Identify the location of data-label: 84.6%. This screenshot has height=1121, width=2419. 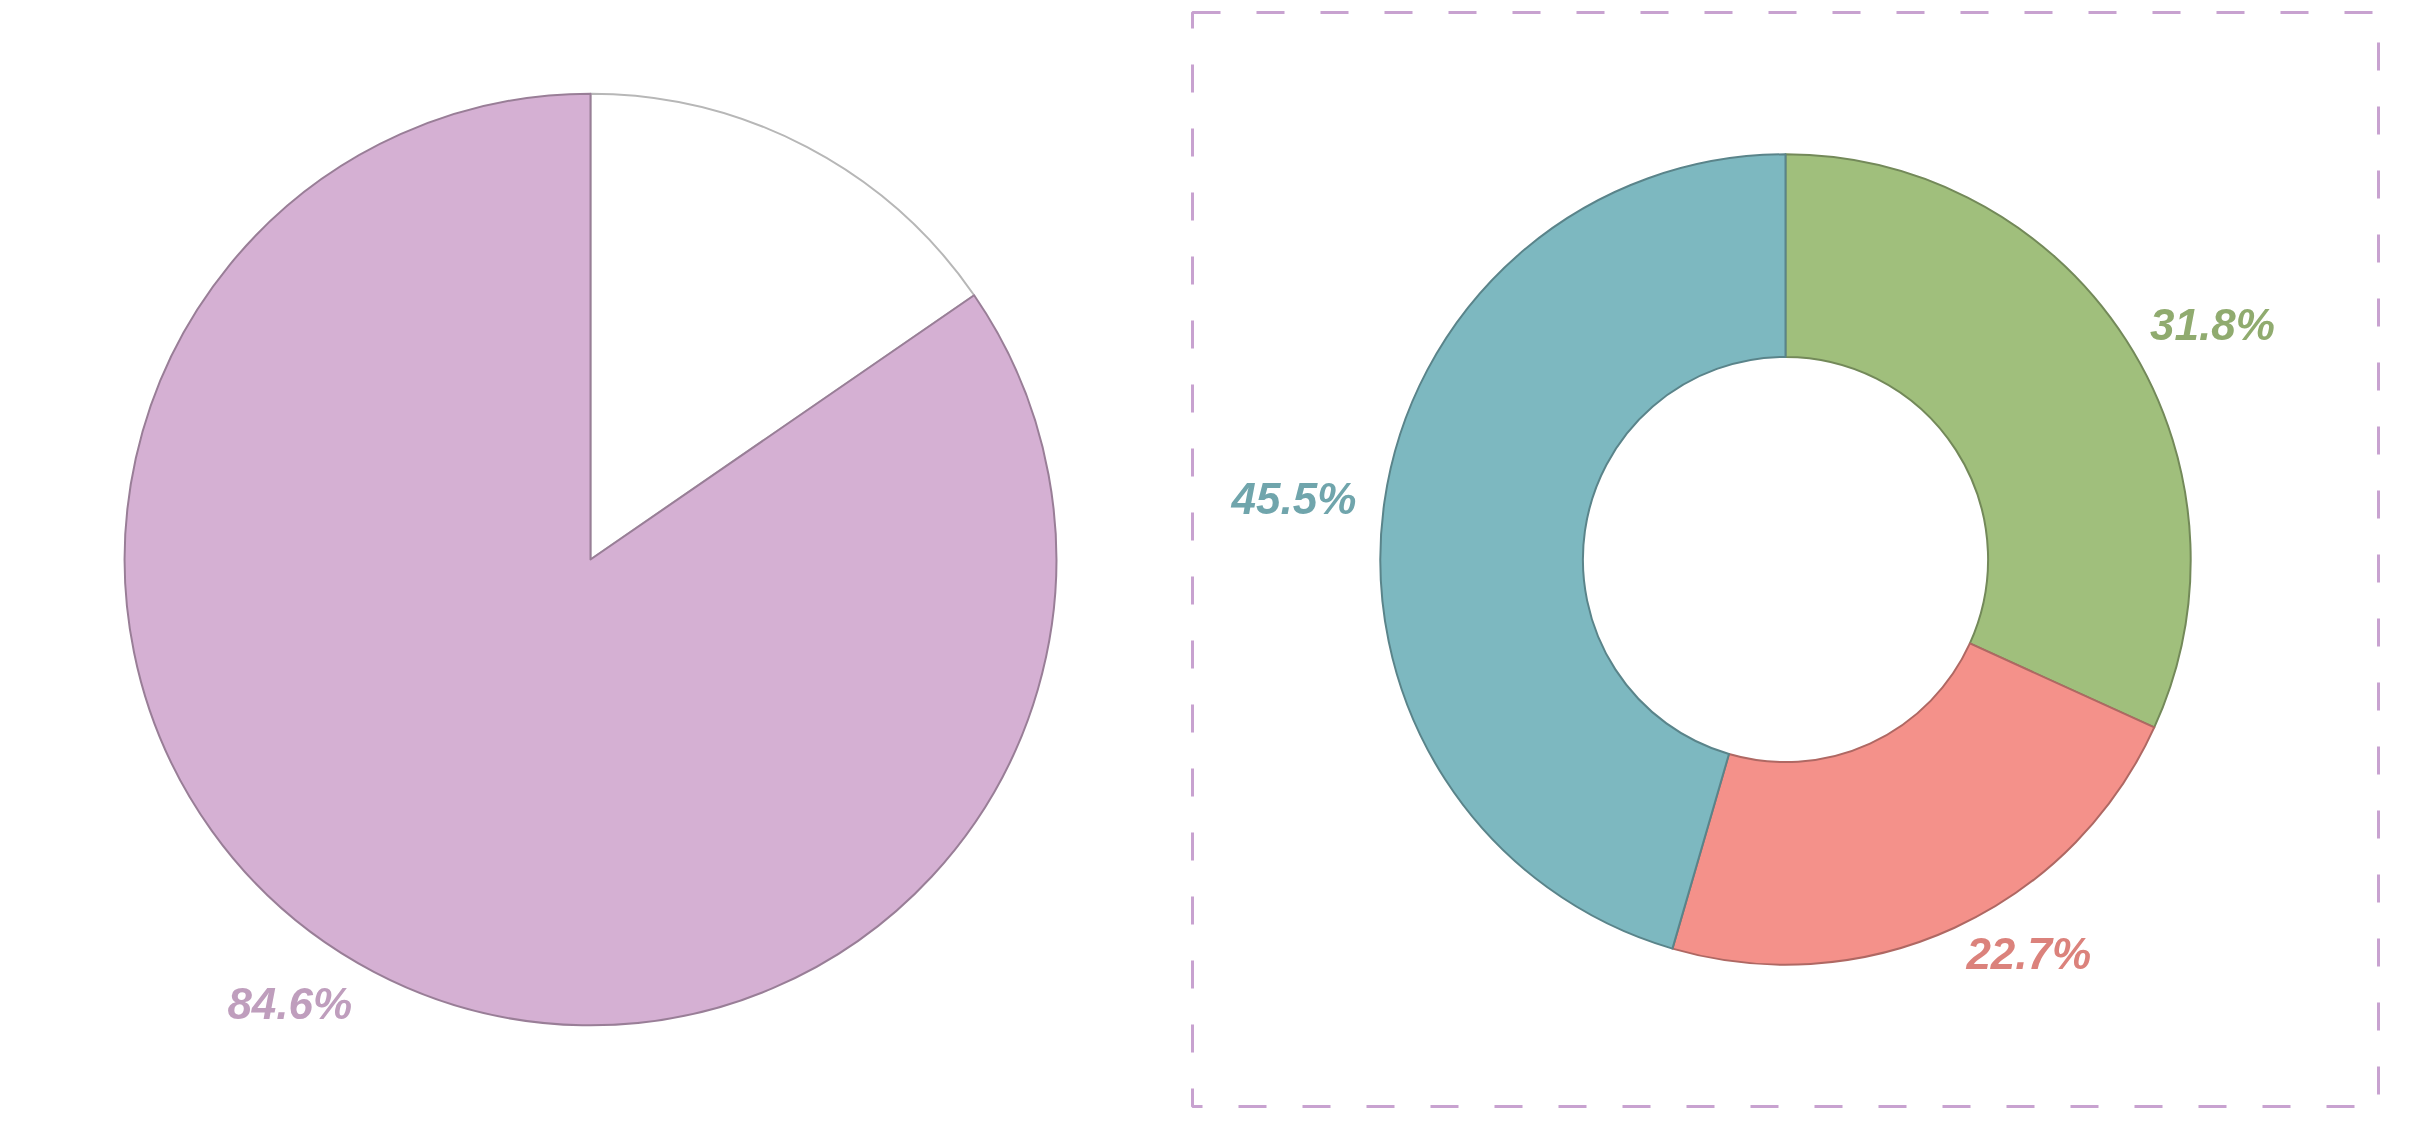
(290, 1003).